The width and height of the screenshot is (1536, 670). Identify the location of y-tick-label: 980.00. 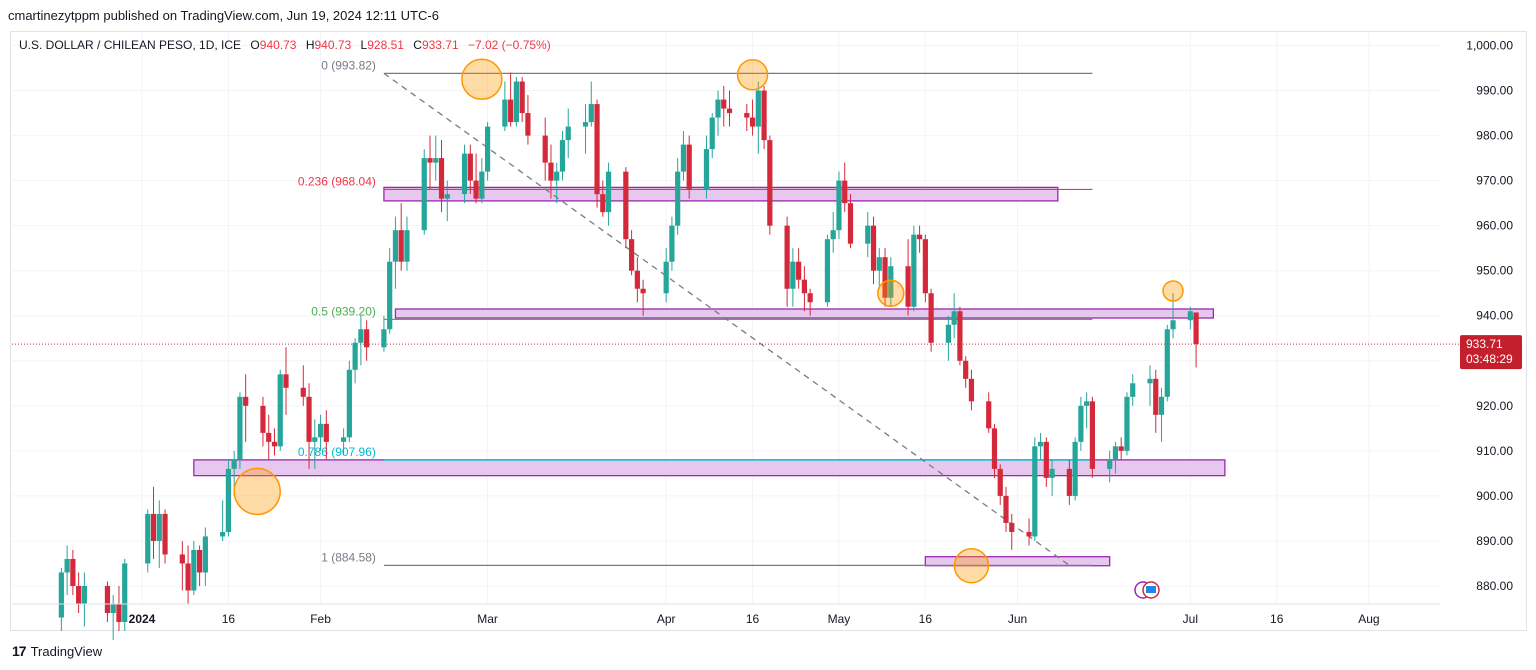
(1494, 136).